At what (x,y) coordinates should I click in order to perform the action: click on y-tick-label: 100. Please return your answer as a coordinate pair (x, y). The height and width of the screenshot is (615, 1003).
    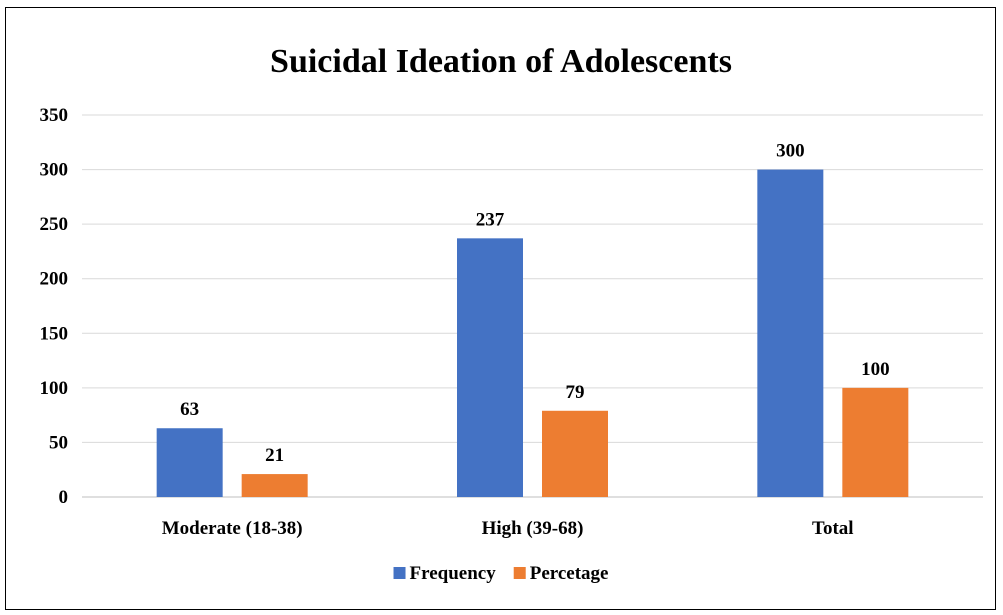
    Looking at the image, I should click on (54, 388).